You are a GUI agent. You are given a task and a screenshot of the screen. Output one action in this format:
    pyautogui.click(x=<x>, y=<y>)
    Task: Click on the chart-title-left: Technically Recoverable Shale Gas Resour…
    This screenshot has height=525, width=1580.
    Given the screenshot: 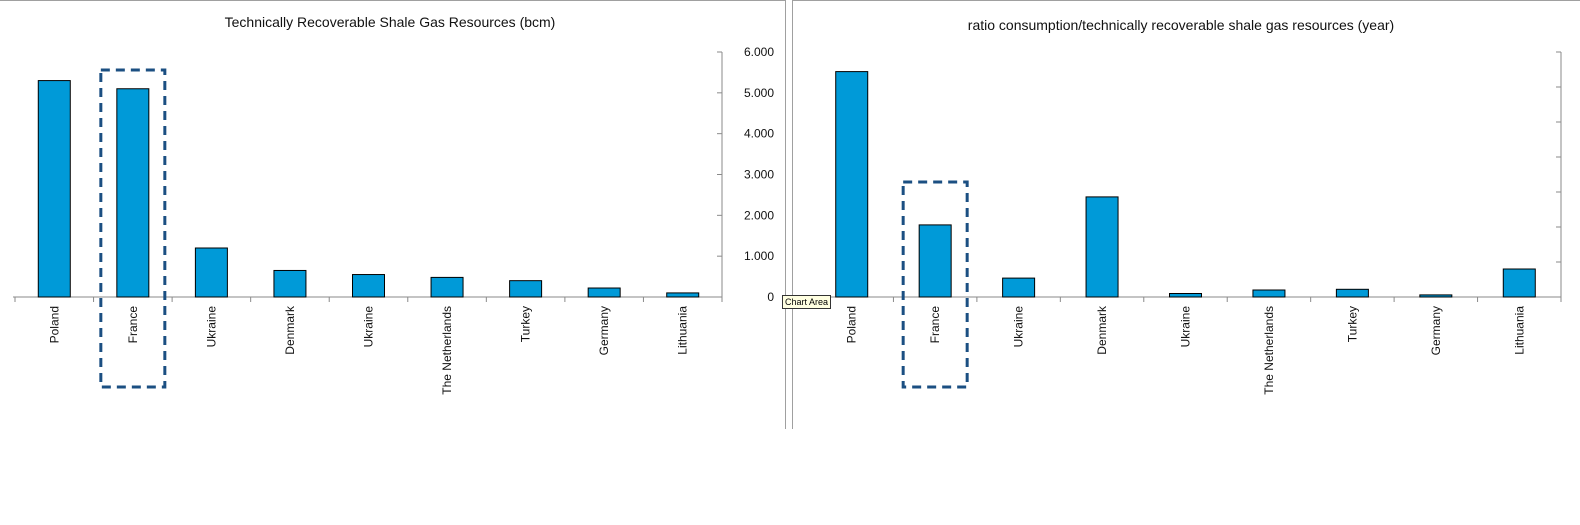 What is the action you would take?
    pyautogui.click(x=390, y=22)
    